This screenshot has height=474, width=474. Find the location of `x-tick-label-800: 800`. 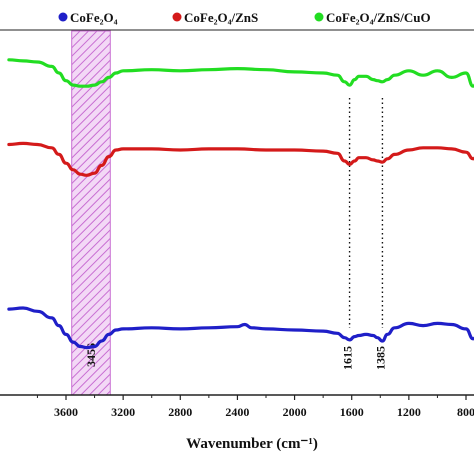

x-tick-label-800: 800 is located at coordinates (465, 412).